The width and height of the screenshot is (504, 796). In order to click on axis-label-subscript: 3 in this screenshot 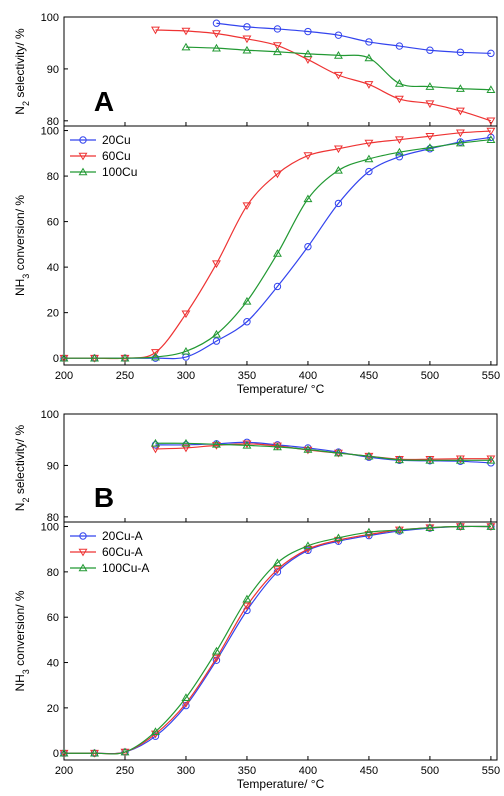, I will do `click(26, 671)`.